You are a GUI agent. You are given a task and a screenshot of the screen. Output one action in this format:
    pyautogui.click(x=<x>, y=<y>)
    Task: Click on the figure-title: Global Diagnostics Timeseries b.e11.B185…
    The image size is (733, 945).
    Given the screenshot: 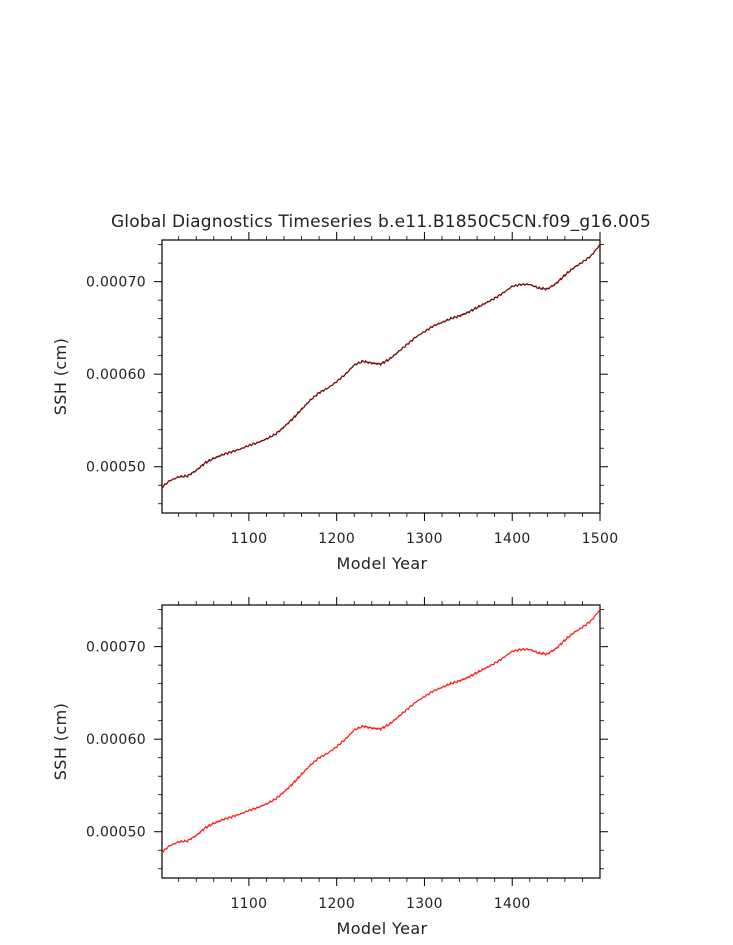 What is the action you would take?
    pyautogui.click(x=381, y=222)
    